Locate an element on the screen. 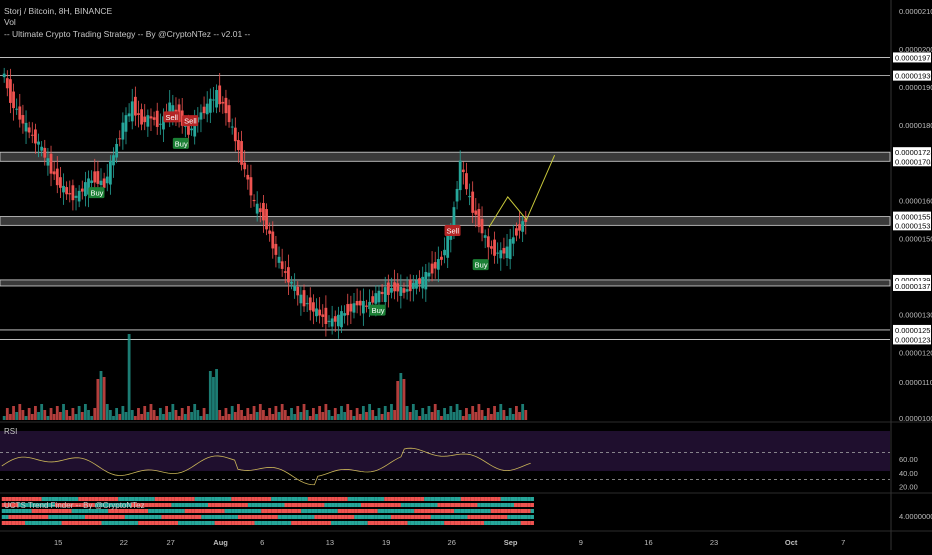  forecast-line is located at coordinates (522, 191).